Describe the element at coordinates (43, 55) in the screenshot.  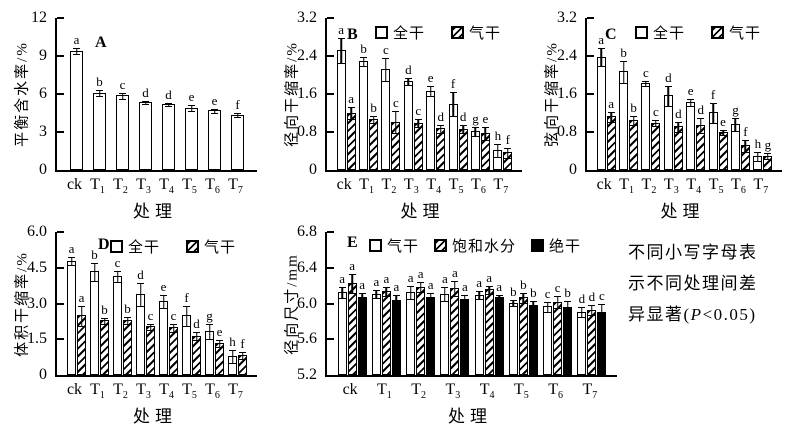
I see `y-tick-label: 9` at that location.